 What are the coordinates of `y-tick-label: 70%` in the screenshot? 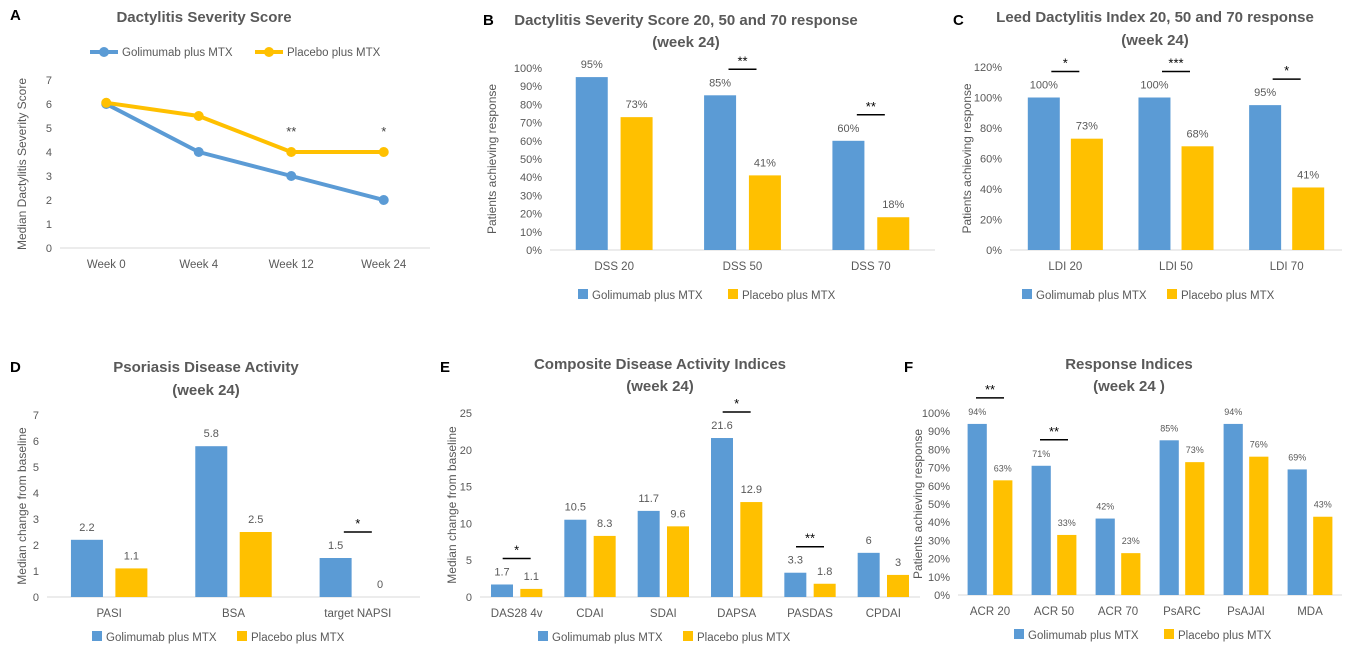 It's located at (531, 124).